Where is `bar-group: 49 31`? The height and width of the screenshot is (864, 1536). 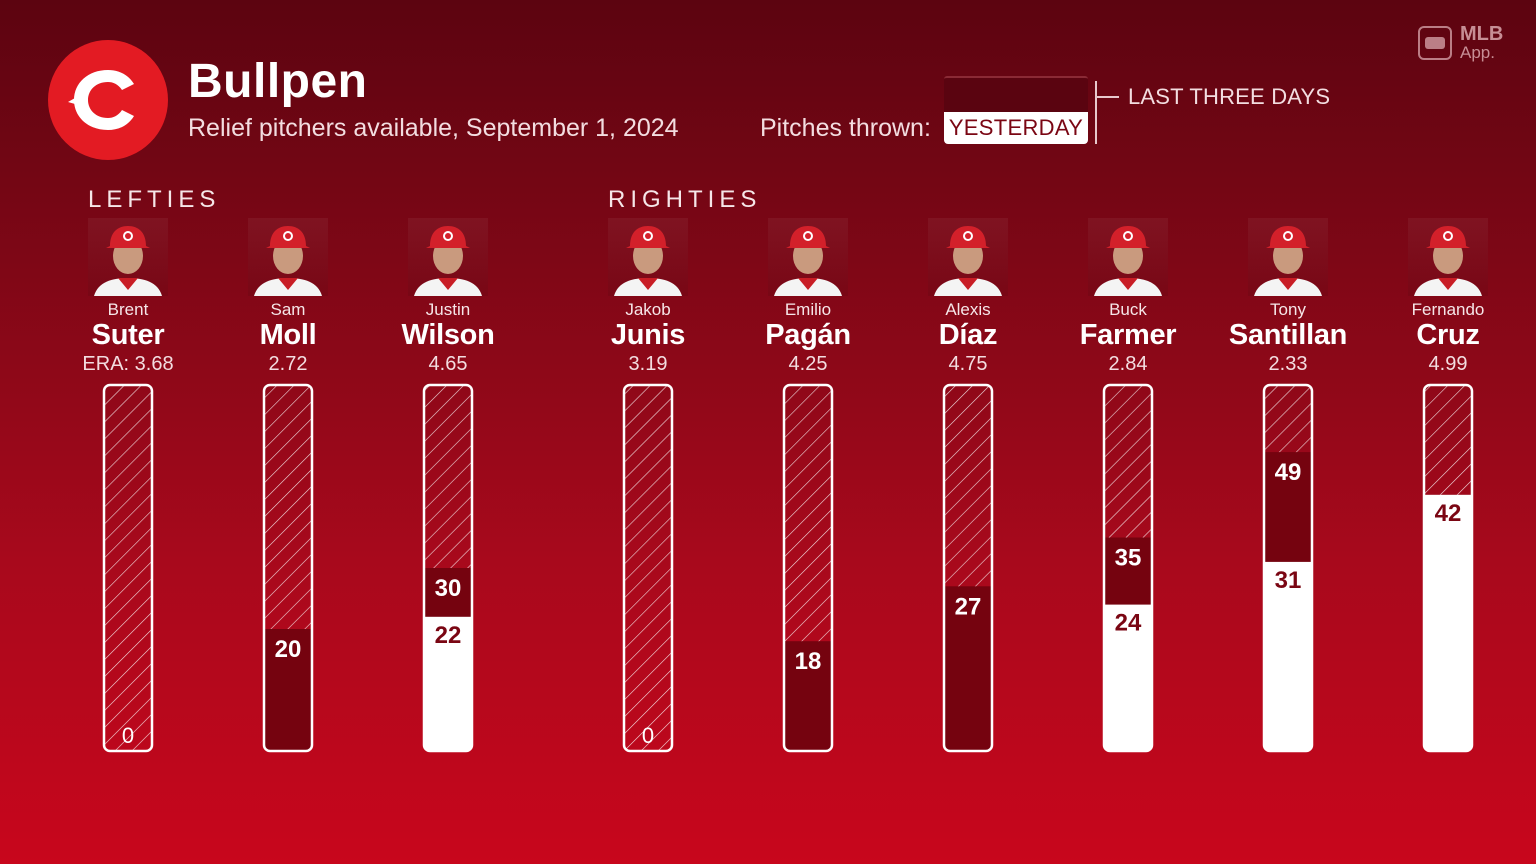 bar-group: 49 31 is located at coordinates (1288, 568).